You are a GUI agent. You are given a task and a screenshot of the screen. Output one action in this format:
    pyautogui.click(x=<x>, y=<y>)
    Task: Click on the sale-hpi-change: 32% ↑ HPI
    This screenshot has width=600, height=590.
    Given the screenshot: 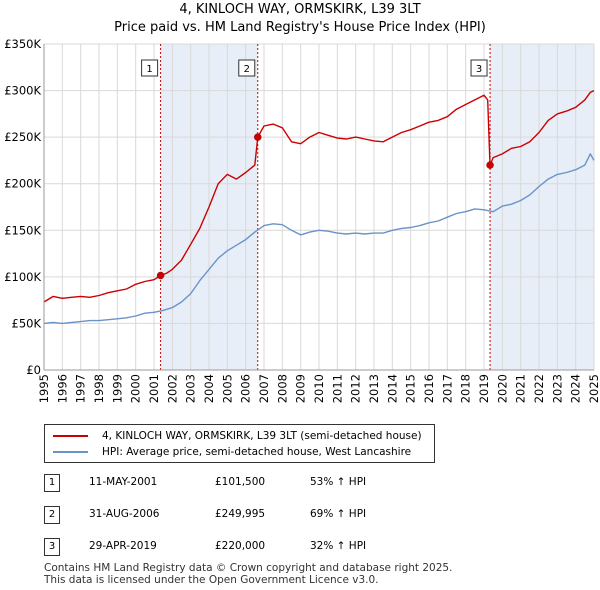 What is the action you would take?
    pyautogui.click(x=338, y=546)
    